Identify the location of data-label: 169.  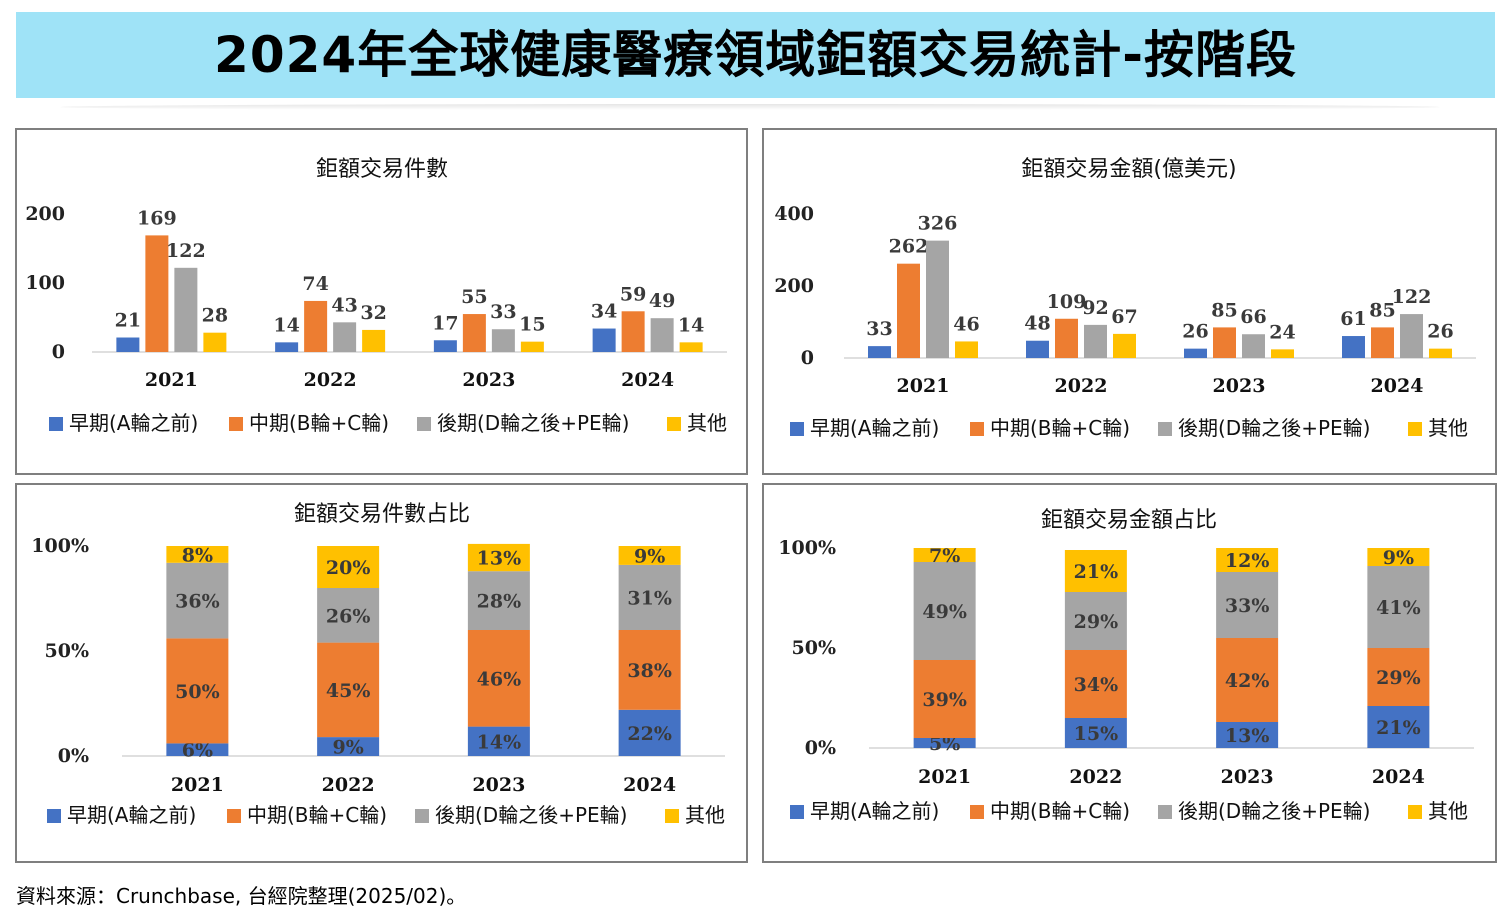
(157, 218).